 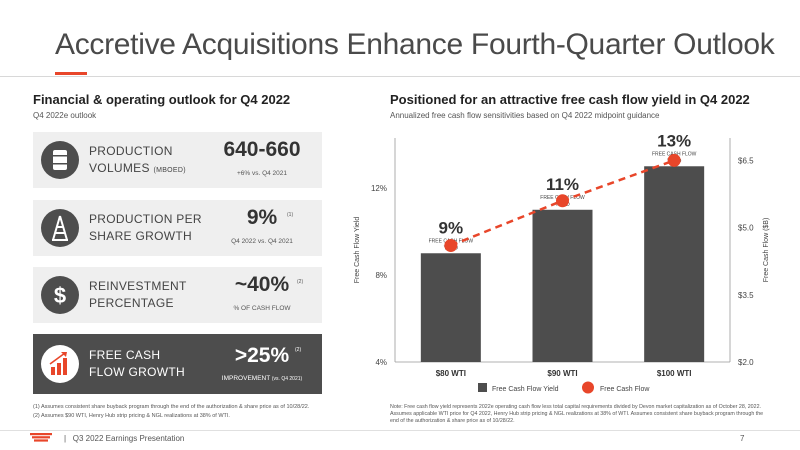 What do you see at coordinates (262, 308) in the screenshot?
I see `card-note: % OF CASH FLOW` at bounding box center [262, 308].